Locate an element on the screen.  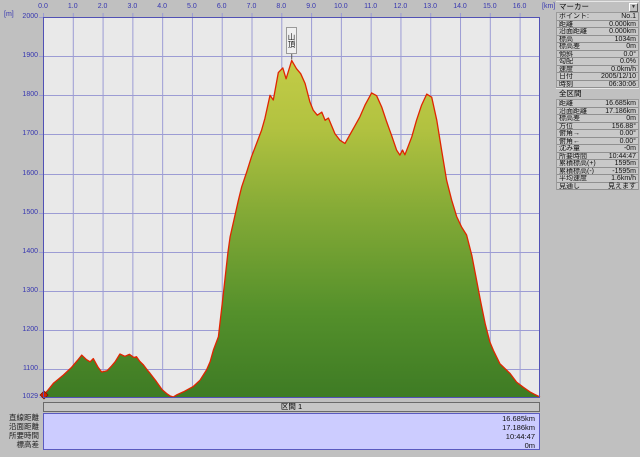
marker-row: 沿面距離 0.000km is located at coordinates (597, 32).